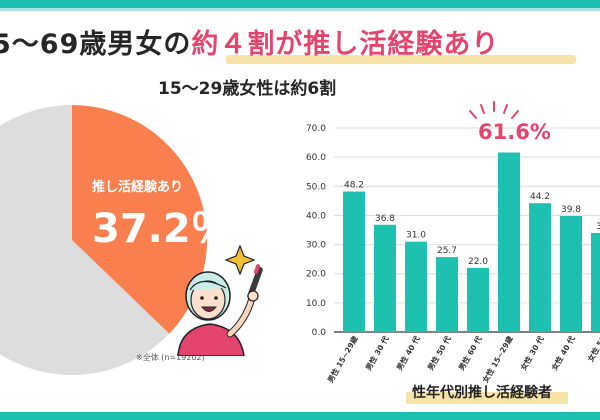 This screenshot has width=600, height=420. What do you see at coordinates (439, 353) in the screenshot?
I see `x-tick-label: 男性 50 代` at bounding box center [439, 353].